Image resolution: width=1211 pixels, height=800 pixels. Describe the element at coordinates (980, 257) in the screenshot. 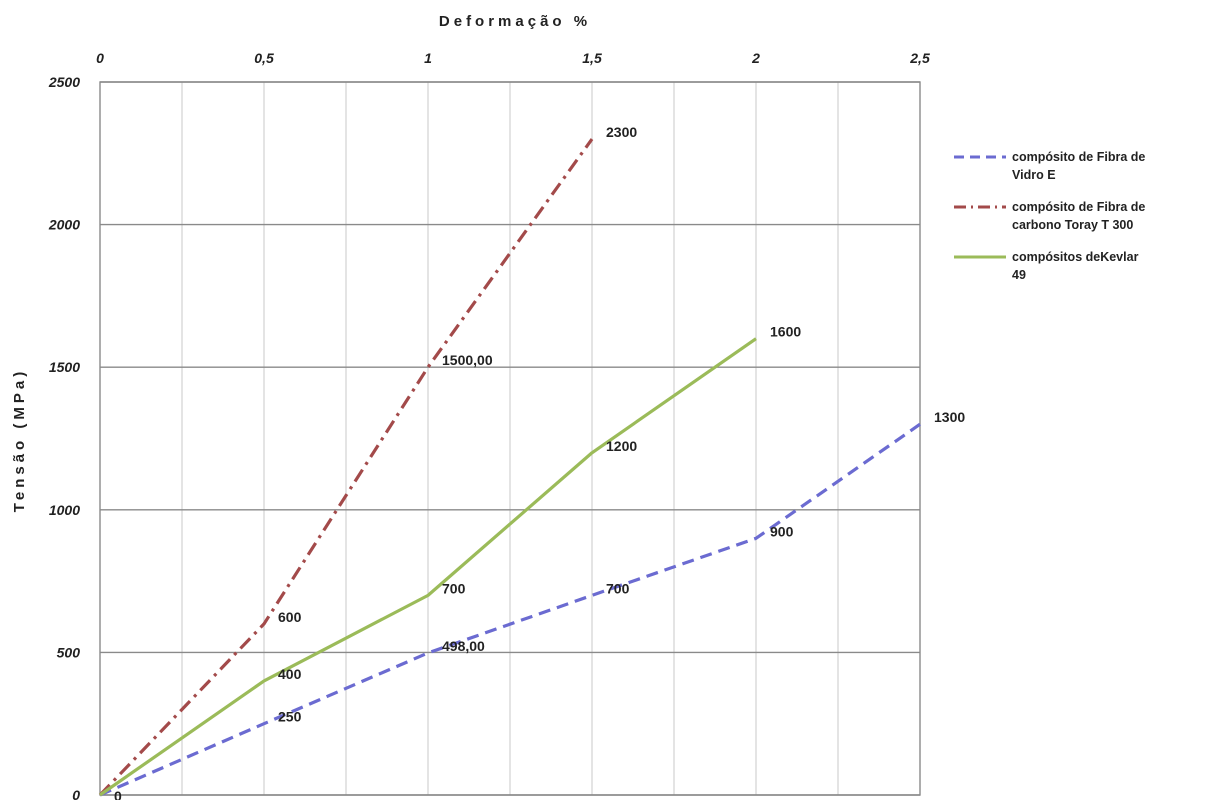

I see `legend-swatch-kevlar` at that location.